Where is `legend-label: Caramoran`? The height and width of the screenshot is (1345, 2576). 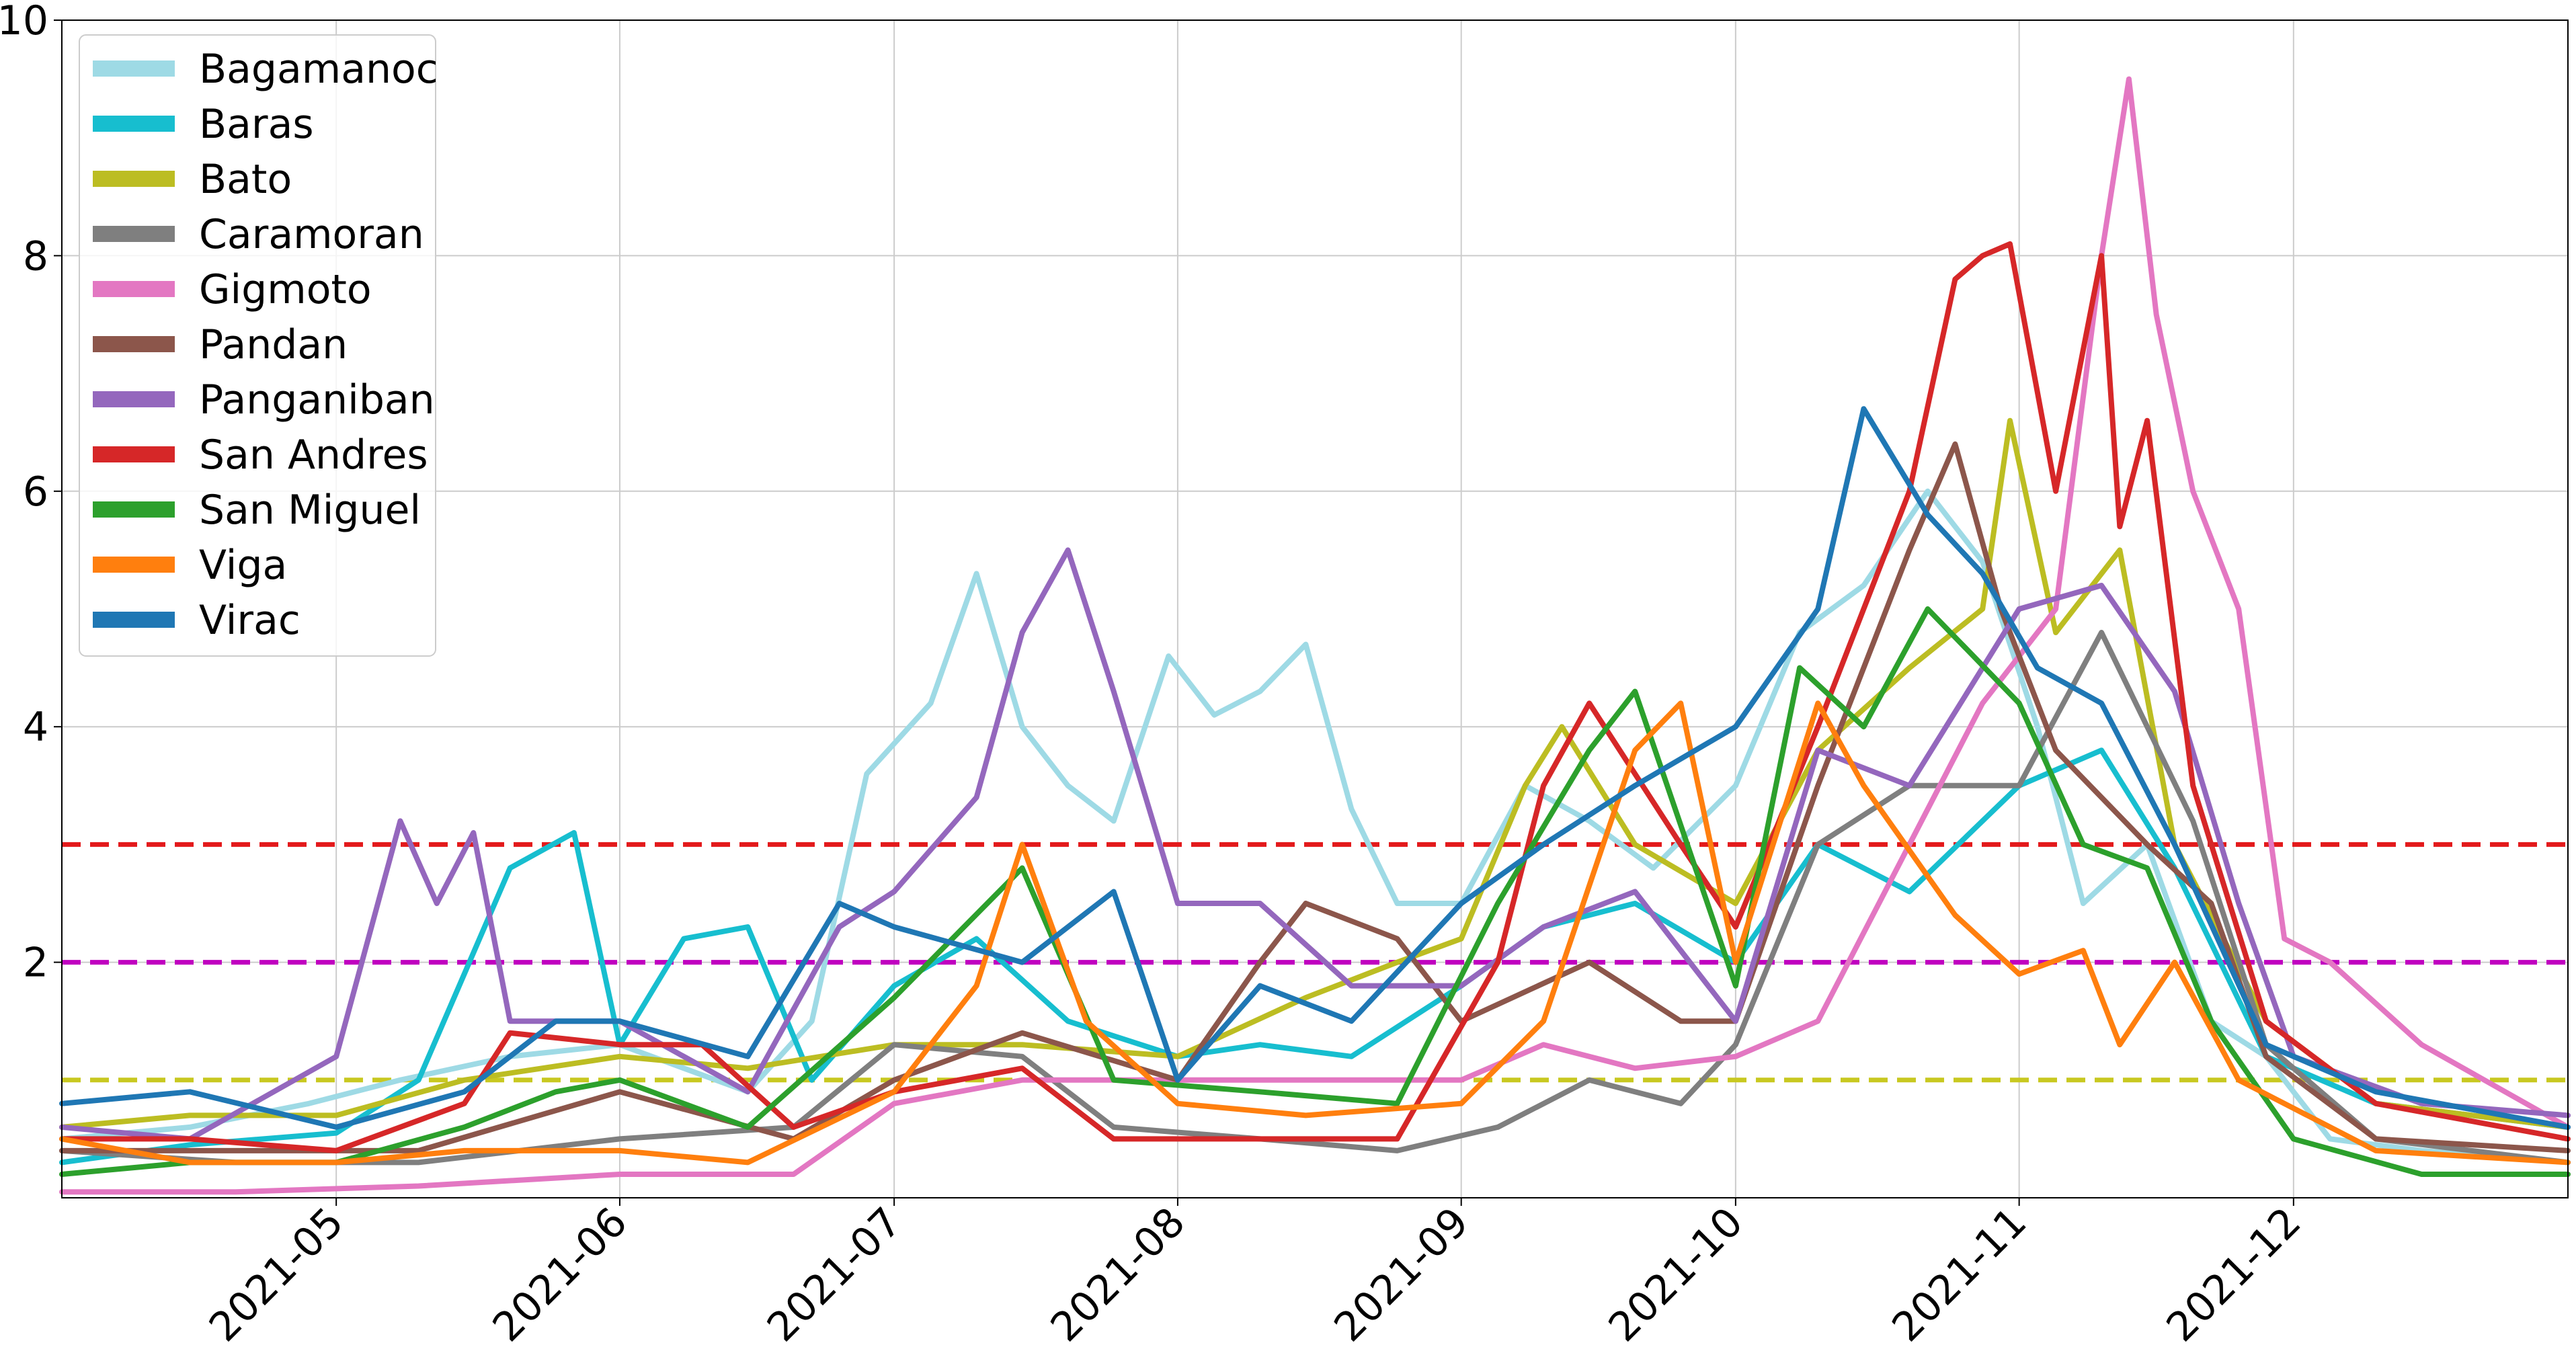 legend-label: Caramoran is located at coordinates (311, 234).